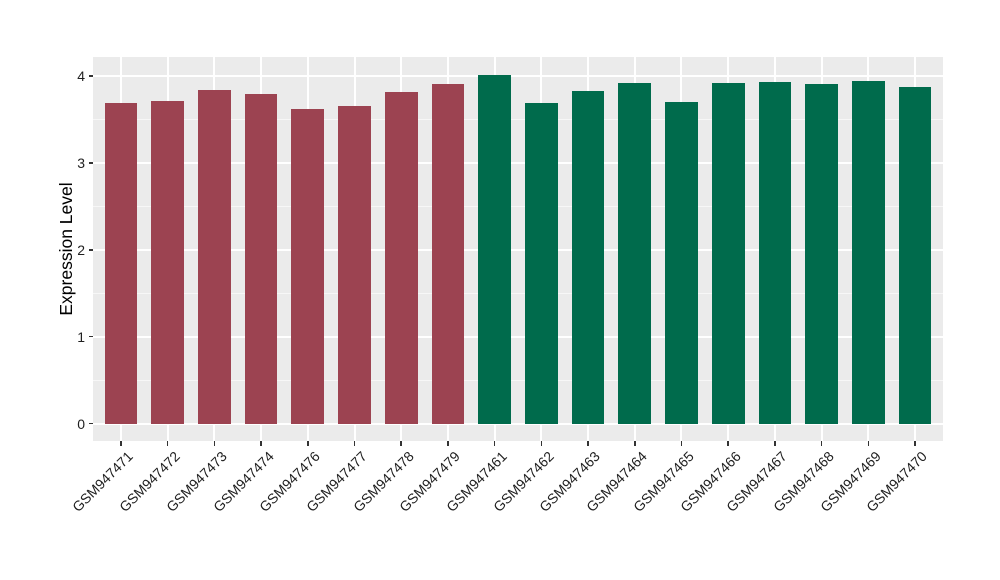 This screenshot has height=580, width=1000. I want to click on bar-GSM947479, so click(448, 253).